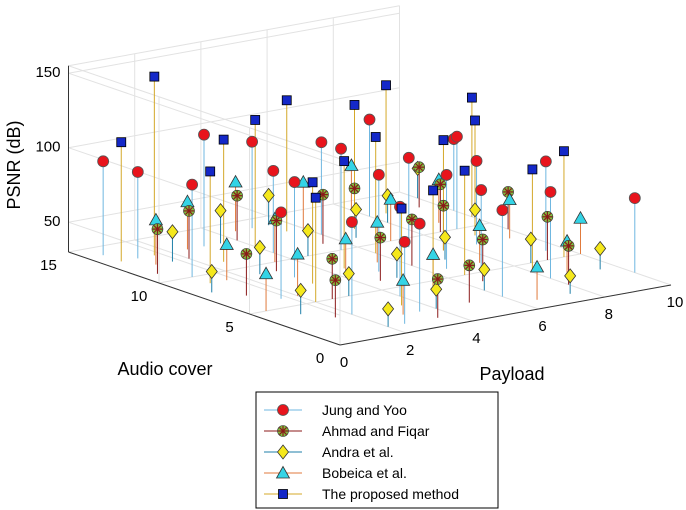  Describe the element at coordinates (204, 298) in the screenshot. I see `y-axis-line` at that location.